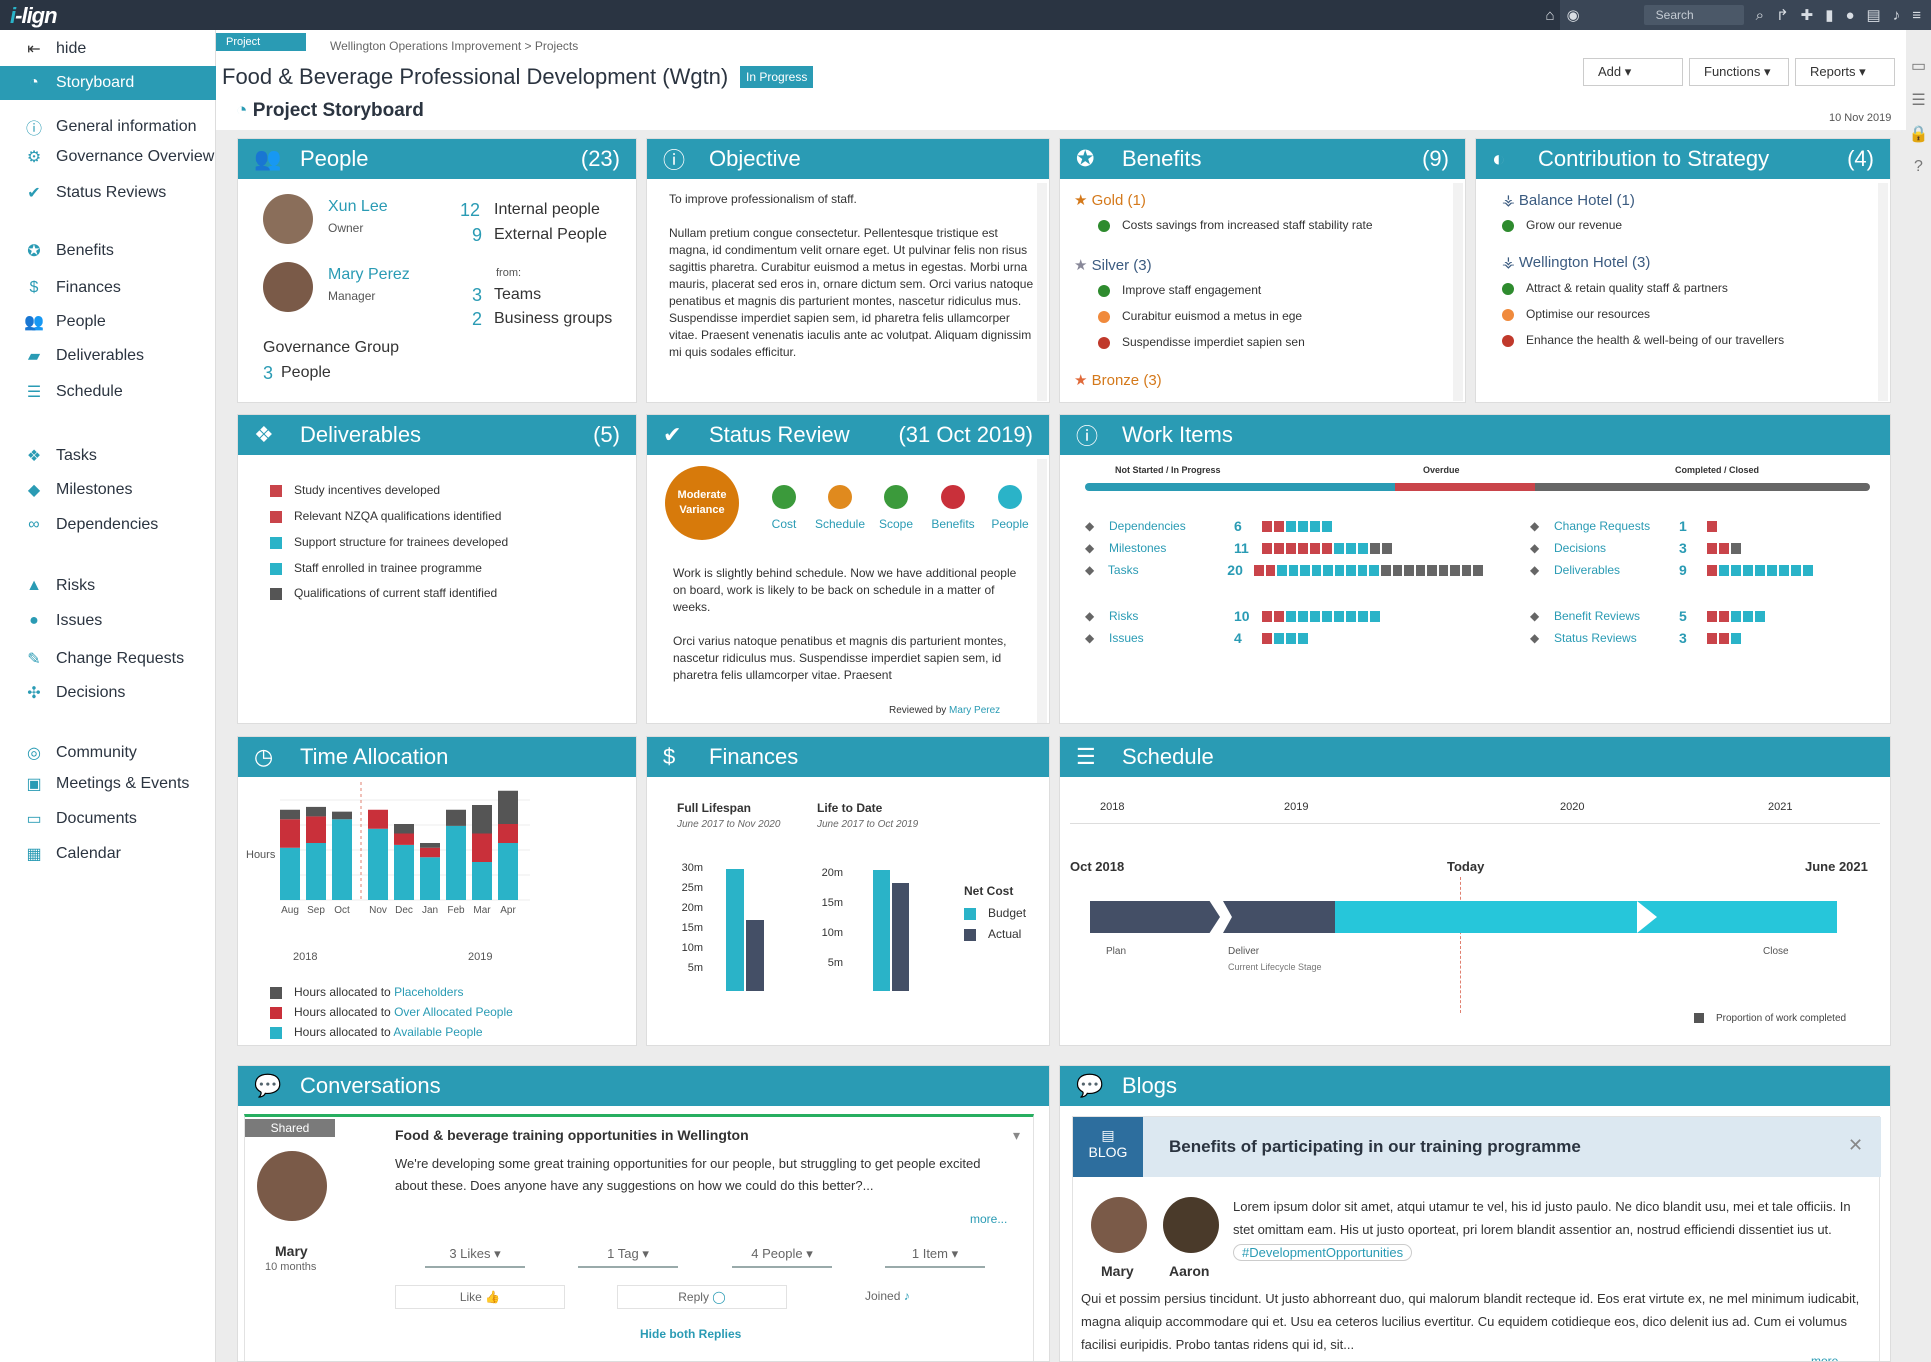 The image size is (1931, 1362). Describe the element at coordinates (108, 193) in the screenshot. I see `sidebar-item-status-reviews: ✔ Status Reviews` at that location.